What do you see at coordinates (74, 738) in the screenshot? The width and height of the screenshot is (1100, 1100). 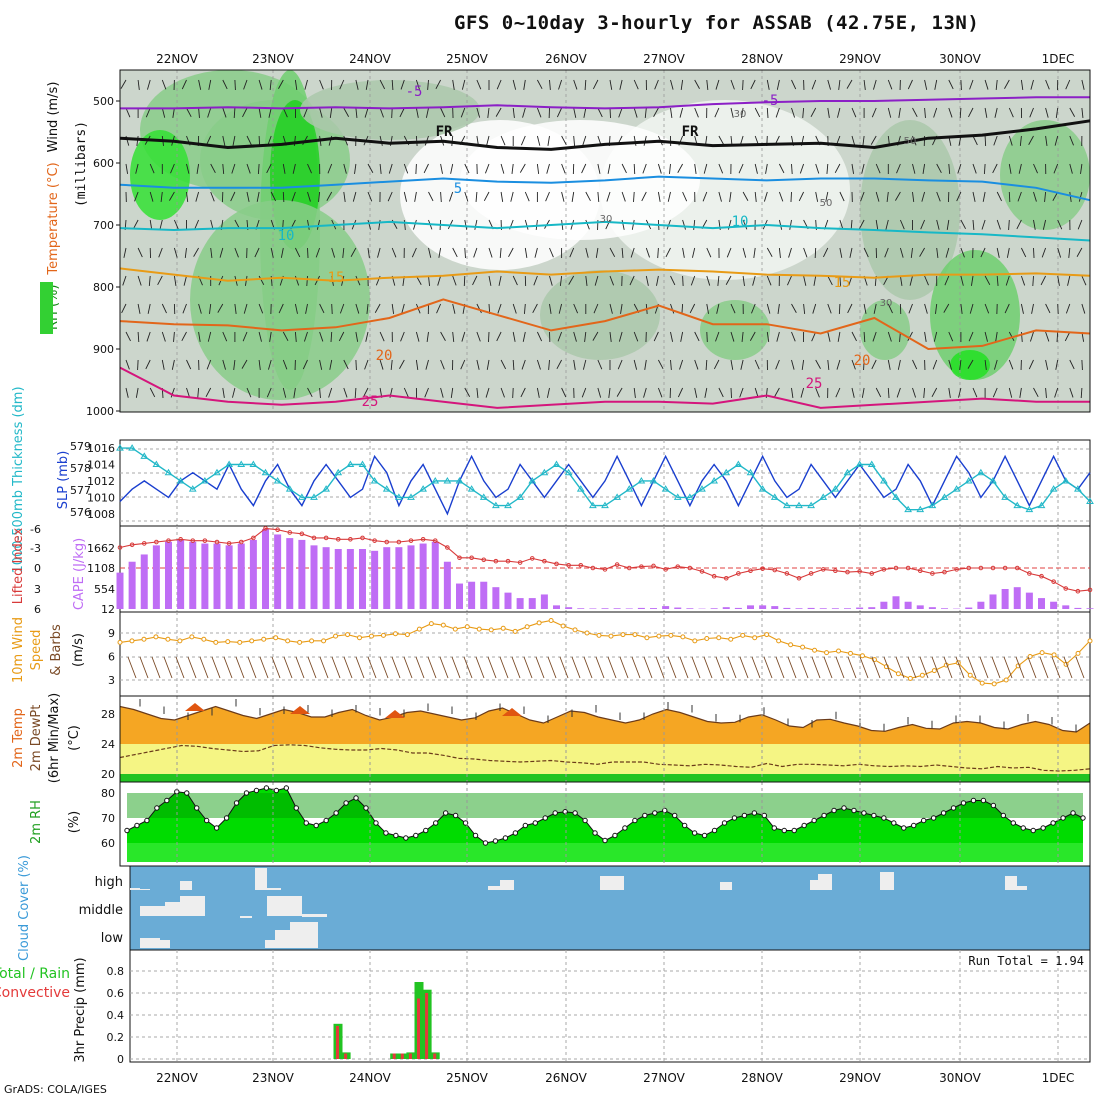 I see `temp-axis-label-4: (°C)` at bounding box center [74, 738].